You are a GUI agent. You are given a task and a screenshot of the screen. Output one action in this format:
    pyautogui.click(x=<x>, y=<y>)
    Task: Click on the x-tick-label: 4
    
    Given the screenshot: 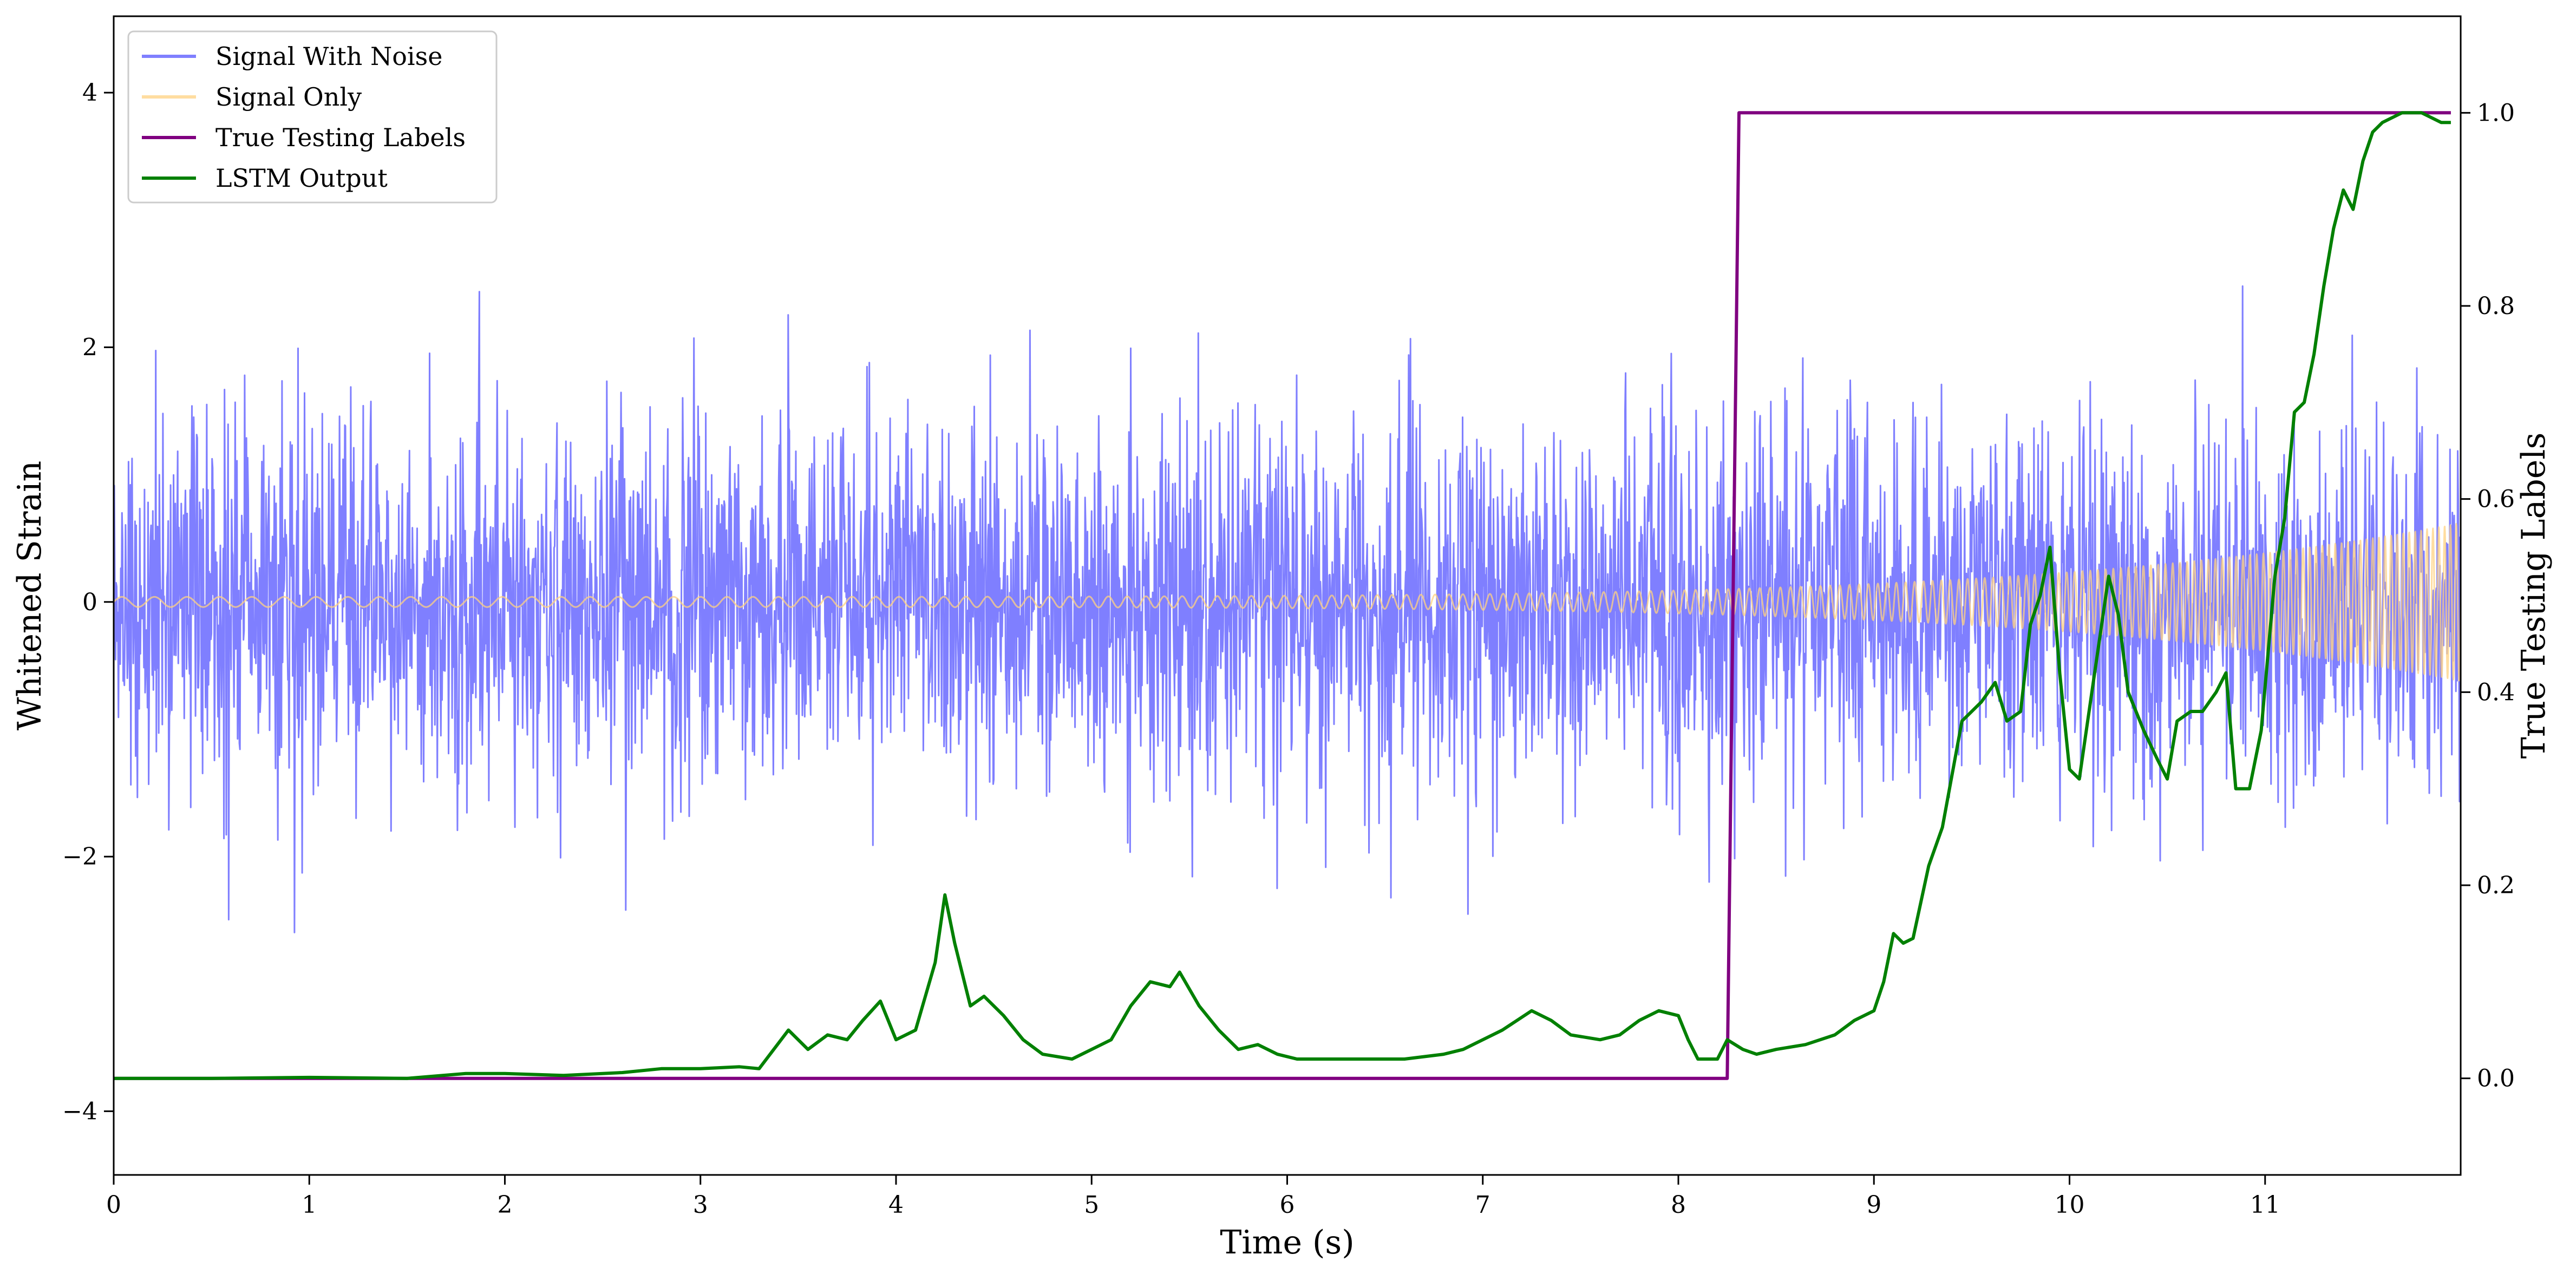 What is the action you would take?
    pyautogui.click(x=896, y=1205)
    